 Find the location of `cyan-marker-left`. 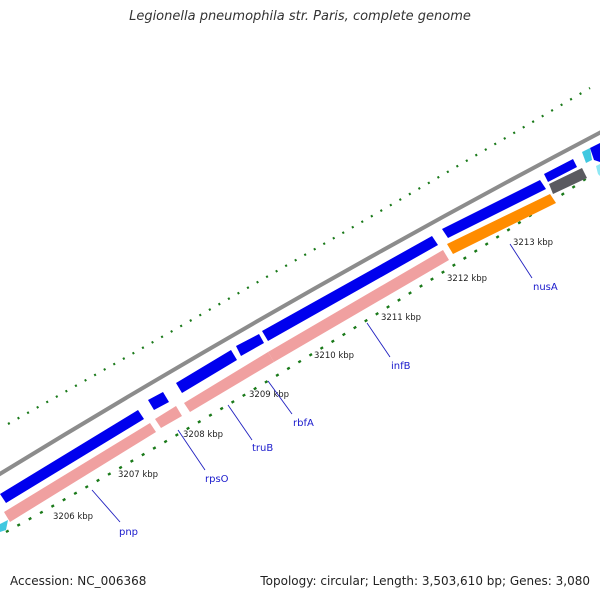

cyan-marker-left is located at coordinates (4, 526).